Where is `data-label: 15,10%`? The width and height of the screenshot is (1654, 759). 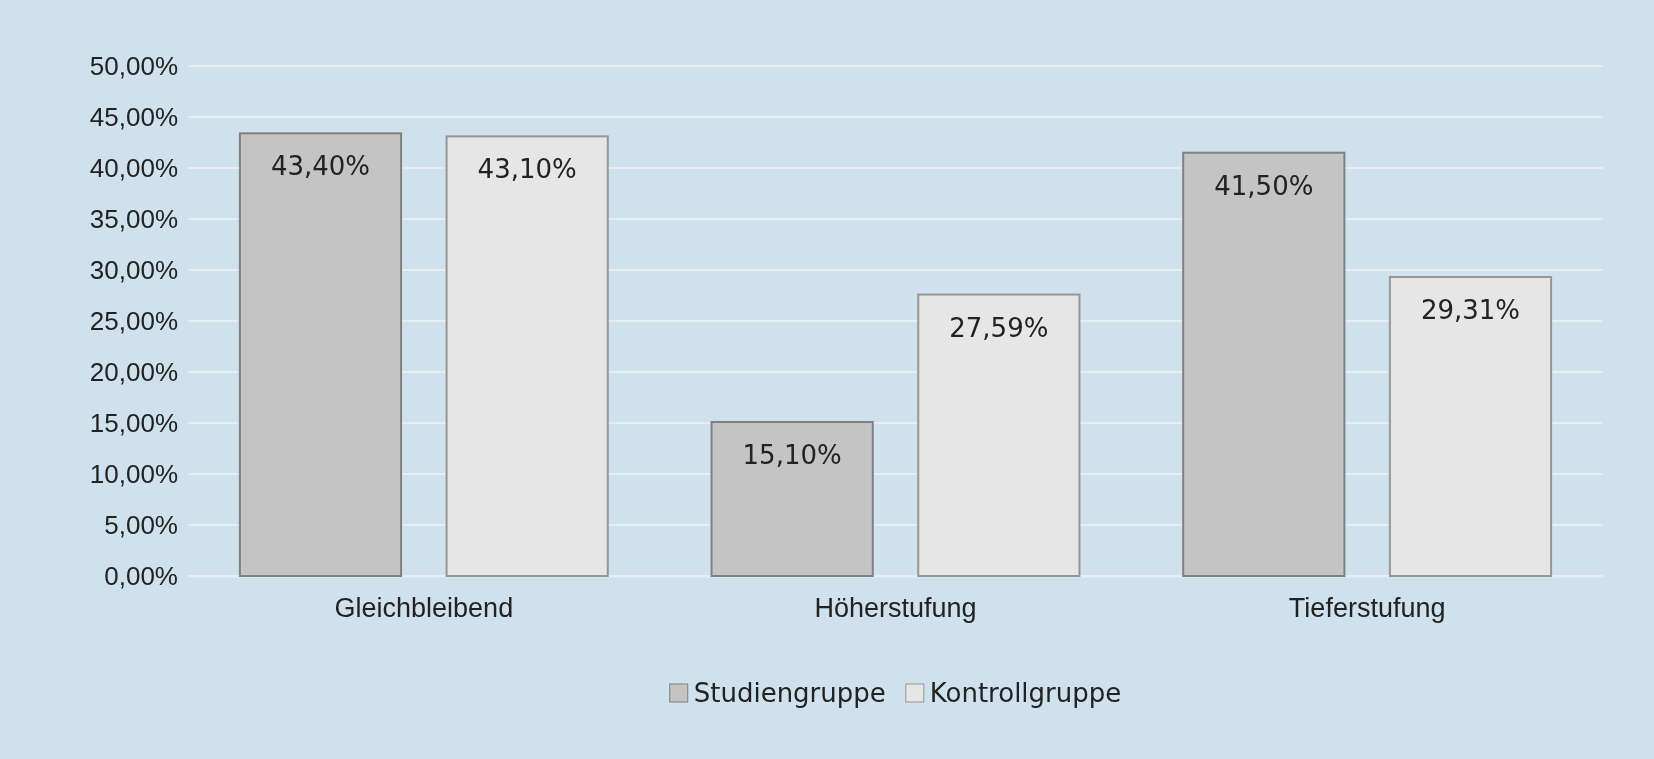 data-label: 15,10% is located at coordinates (792, 454).